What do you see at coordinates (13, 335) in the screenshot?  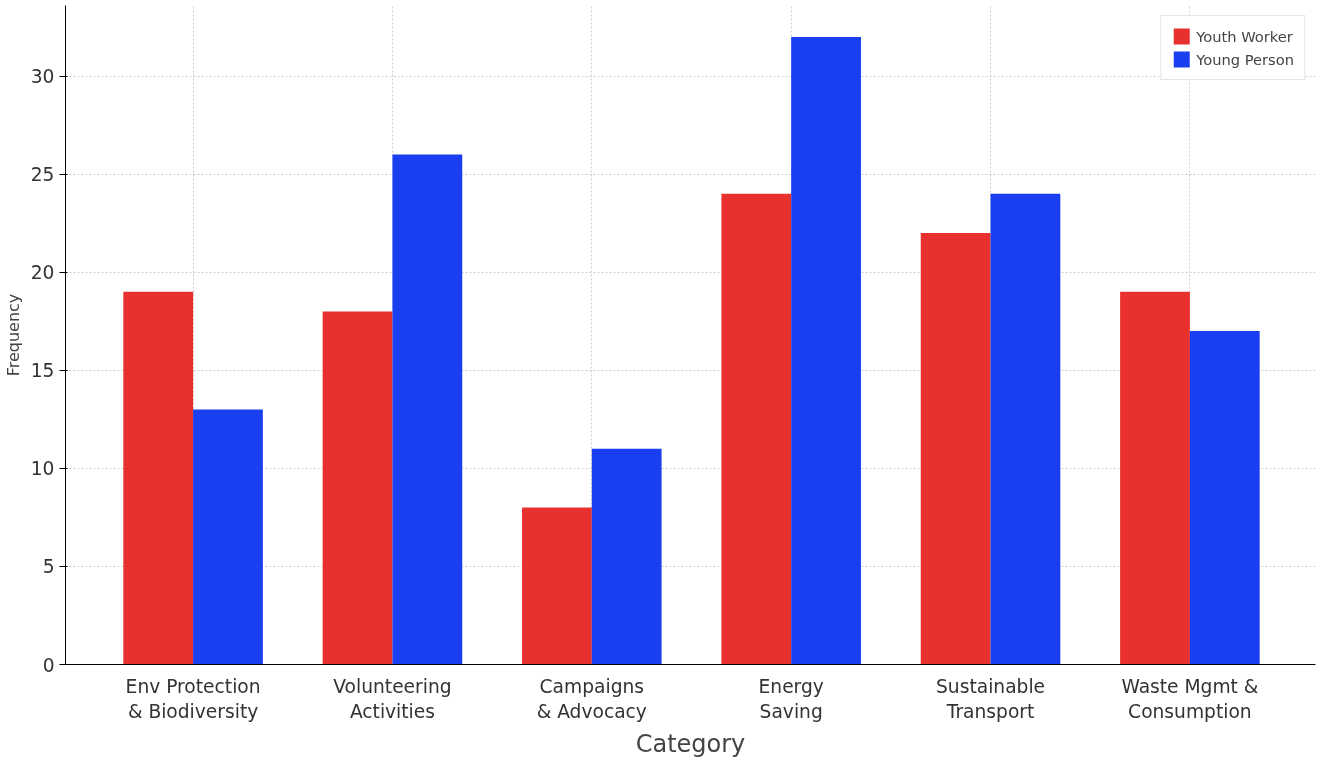 I see `y-axis-title: Frequency` at bounding box center [13, 335].